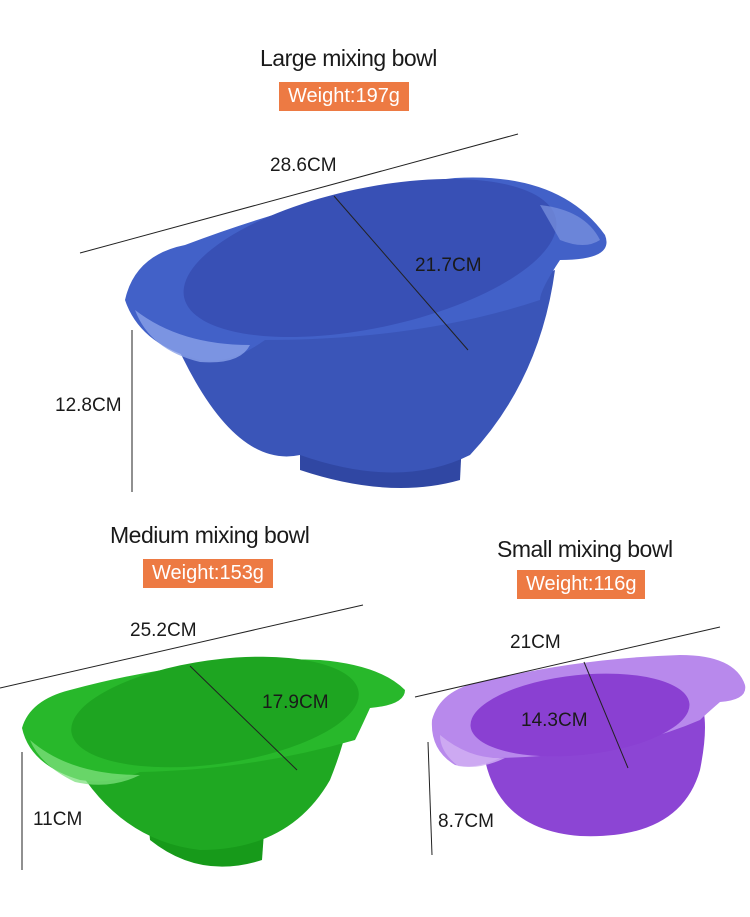 The height and width of the screenshot is (917, 750). Describe the element at coordinates (295, 702) in the screenshot. I see `medium-bowl-depth-label: 17.9CM` at that location.